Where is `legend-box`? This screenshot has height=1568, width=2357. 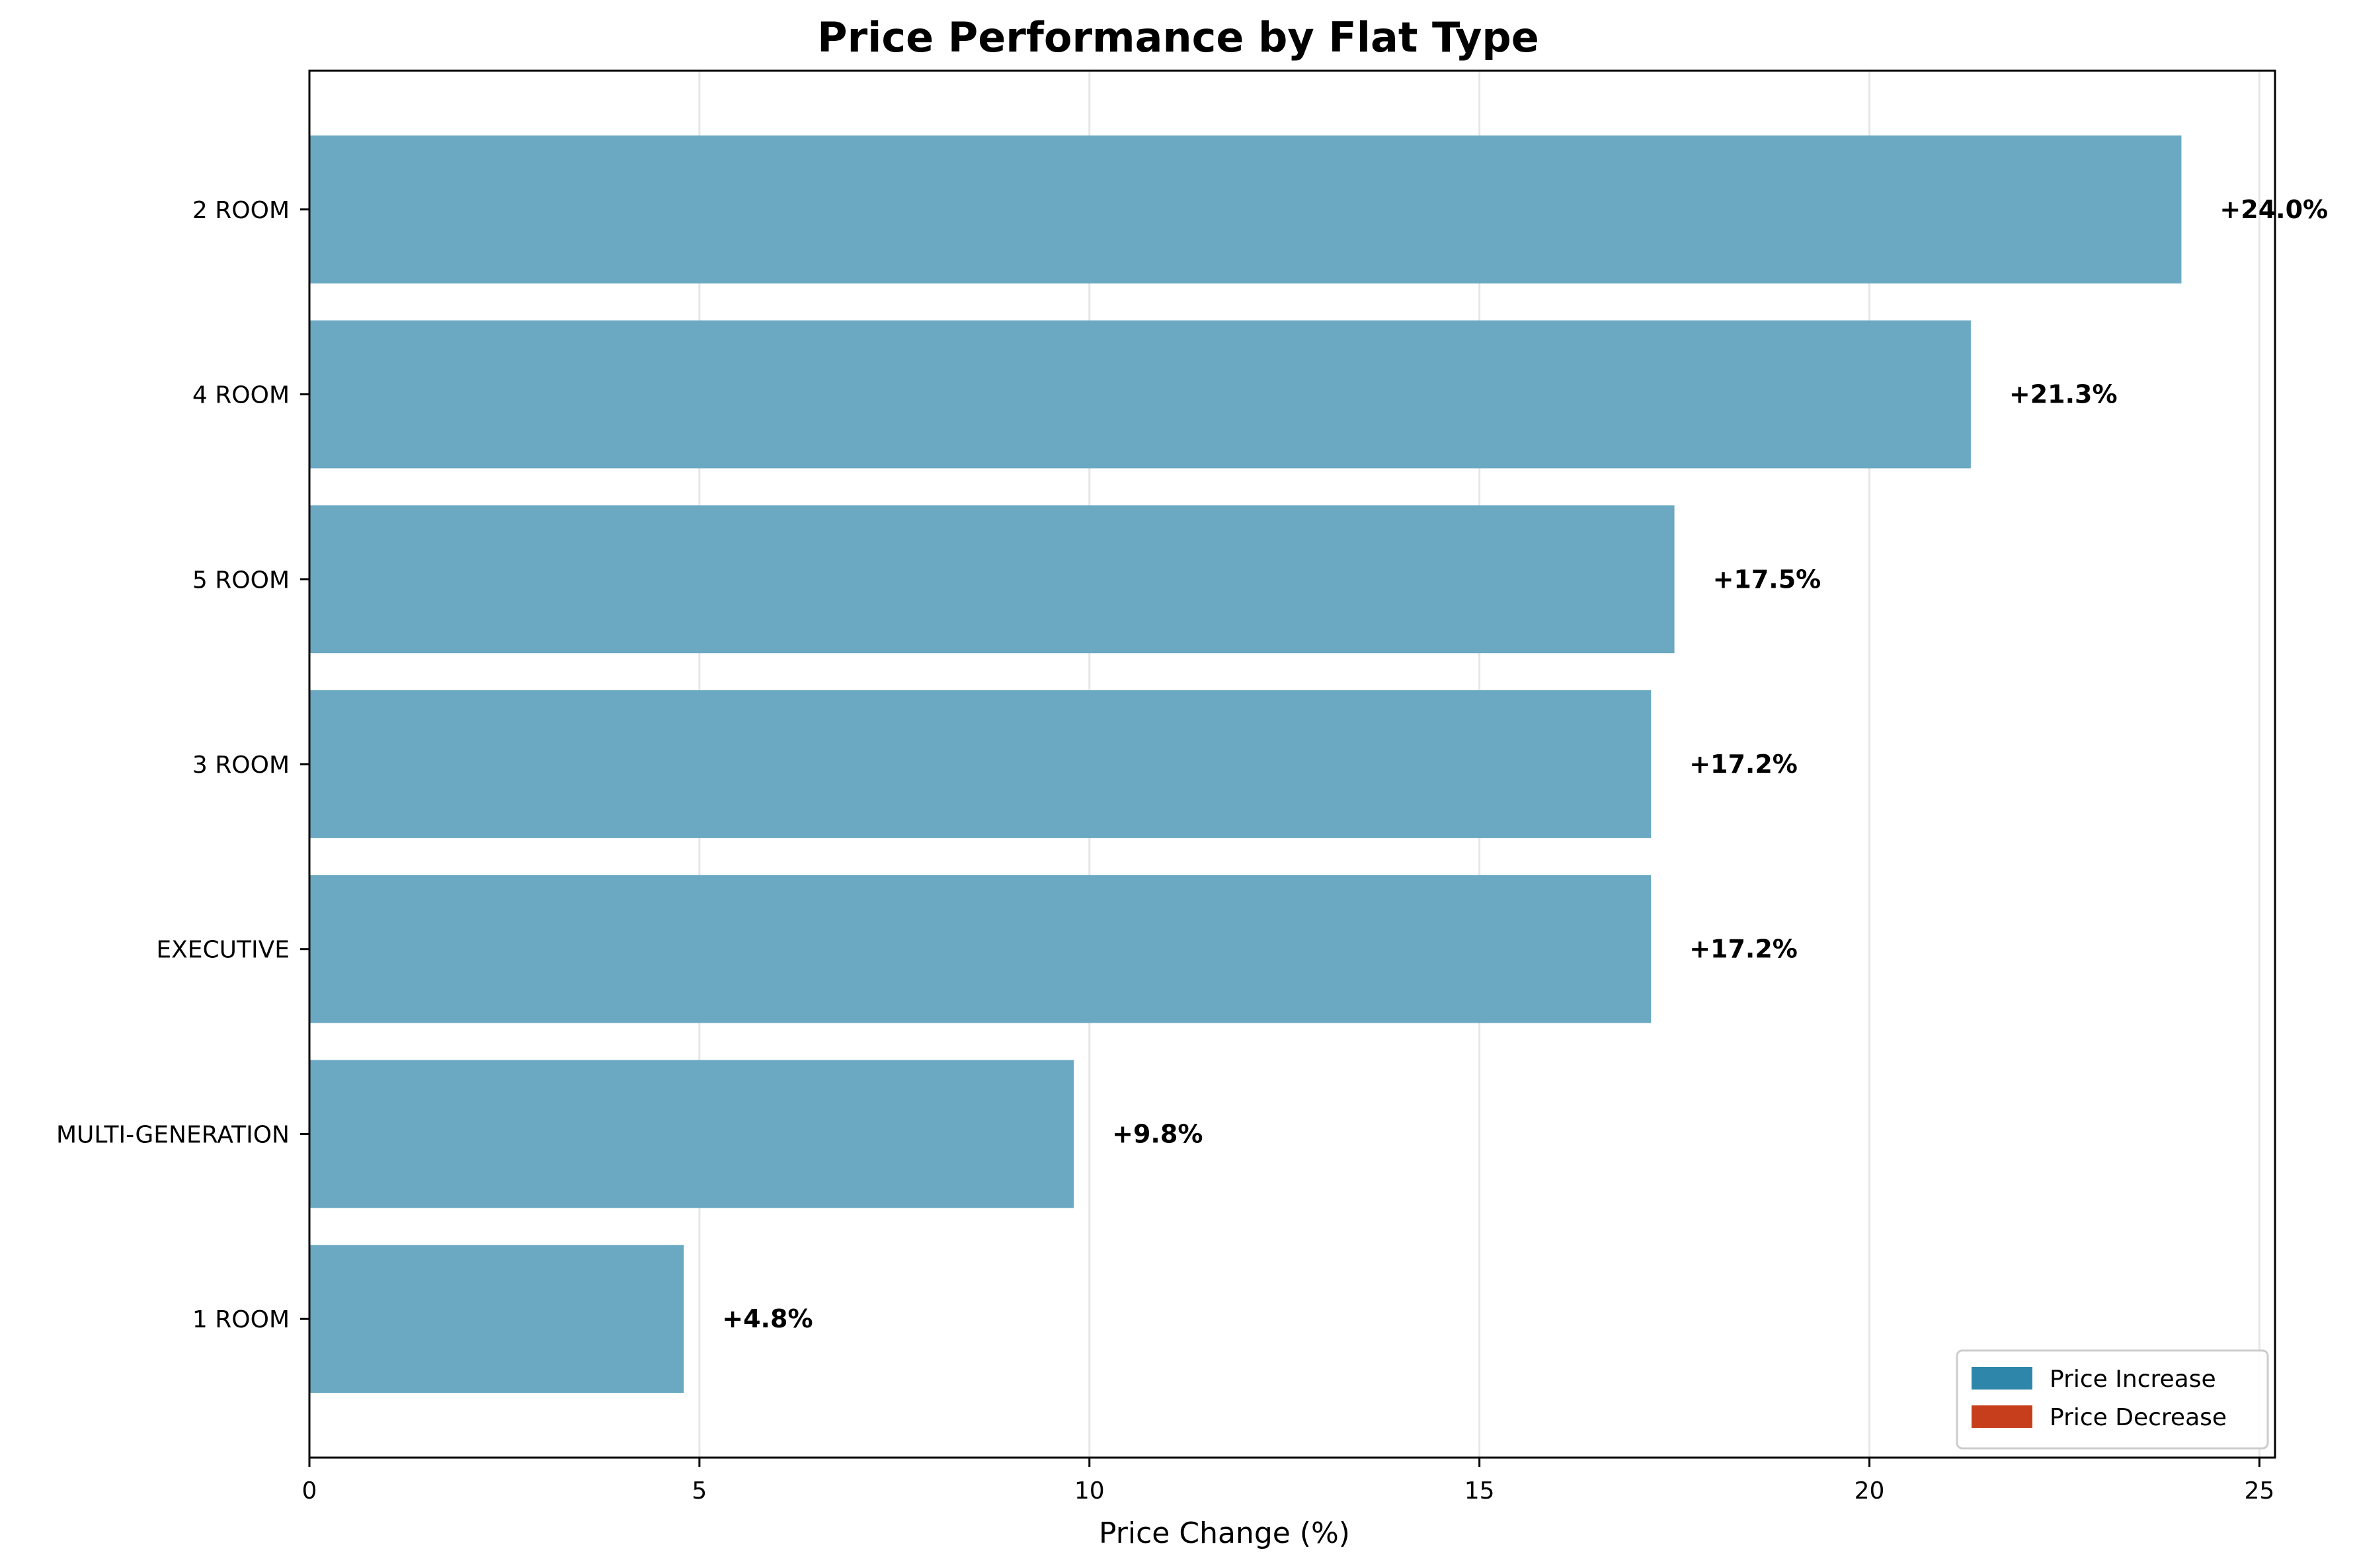 legend-box is located at coordinates (2112, 1399).